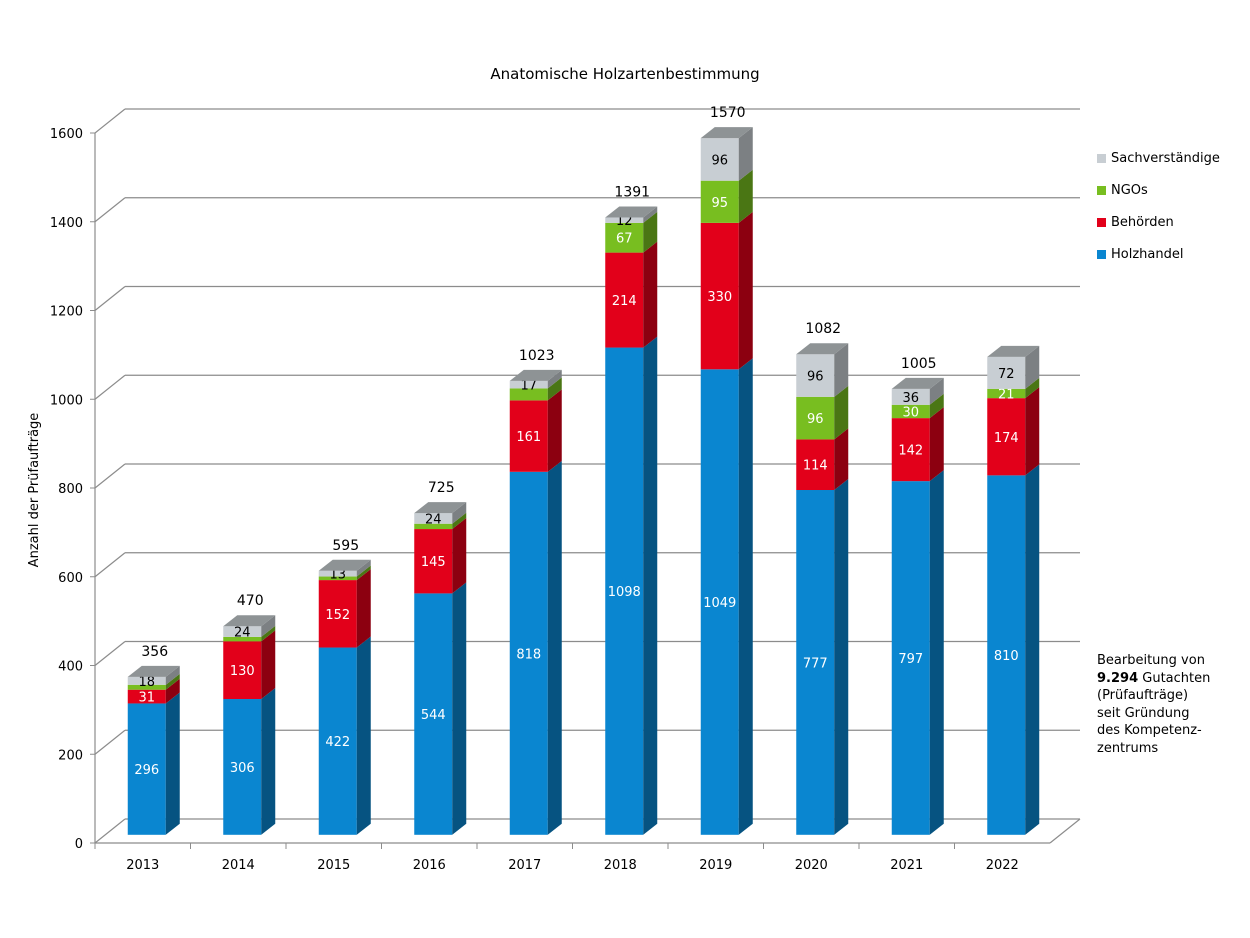 The width and height of the screenshot is (1250, 938). I want to click on total-label: 356, so click(154, 652).